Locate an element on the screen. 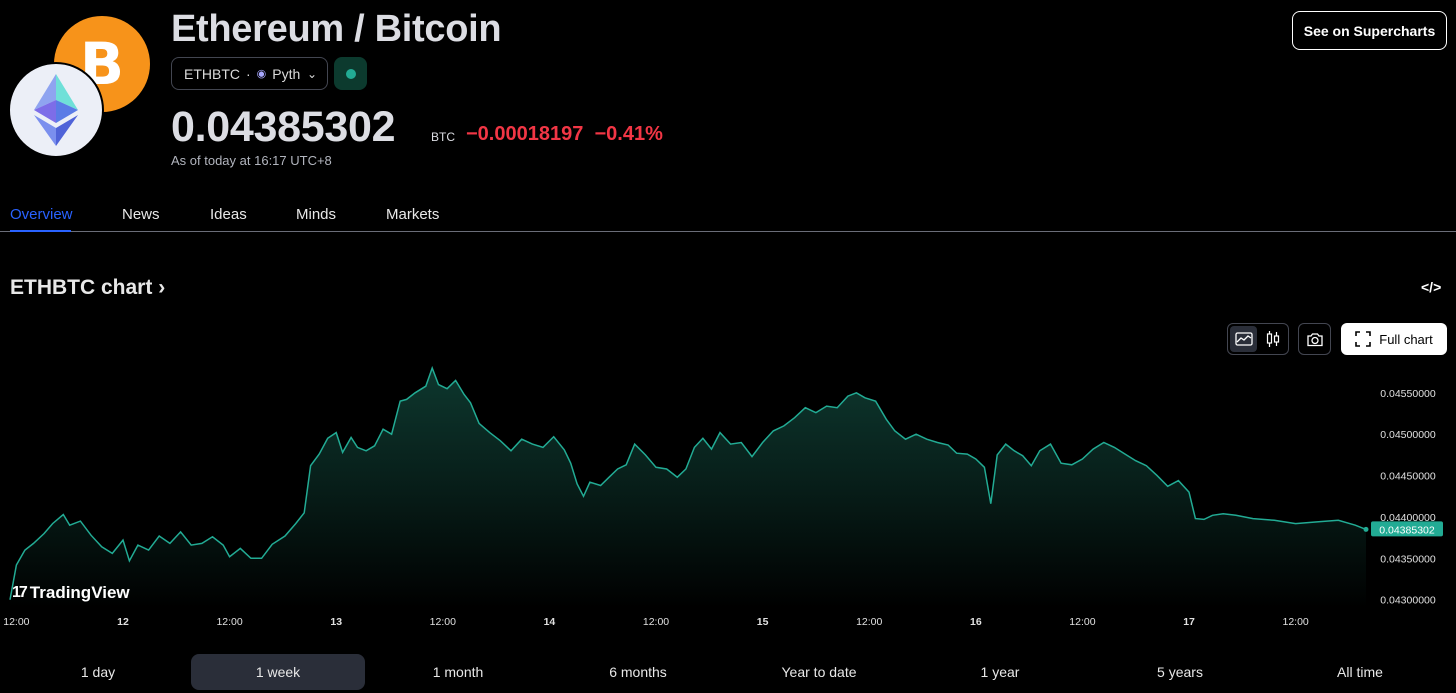  range-tab-year-to-date: Year to date is located at coordinates (819, 672).